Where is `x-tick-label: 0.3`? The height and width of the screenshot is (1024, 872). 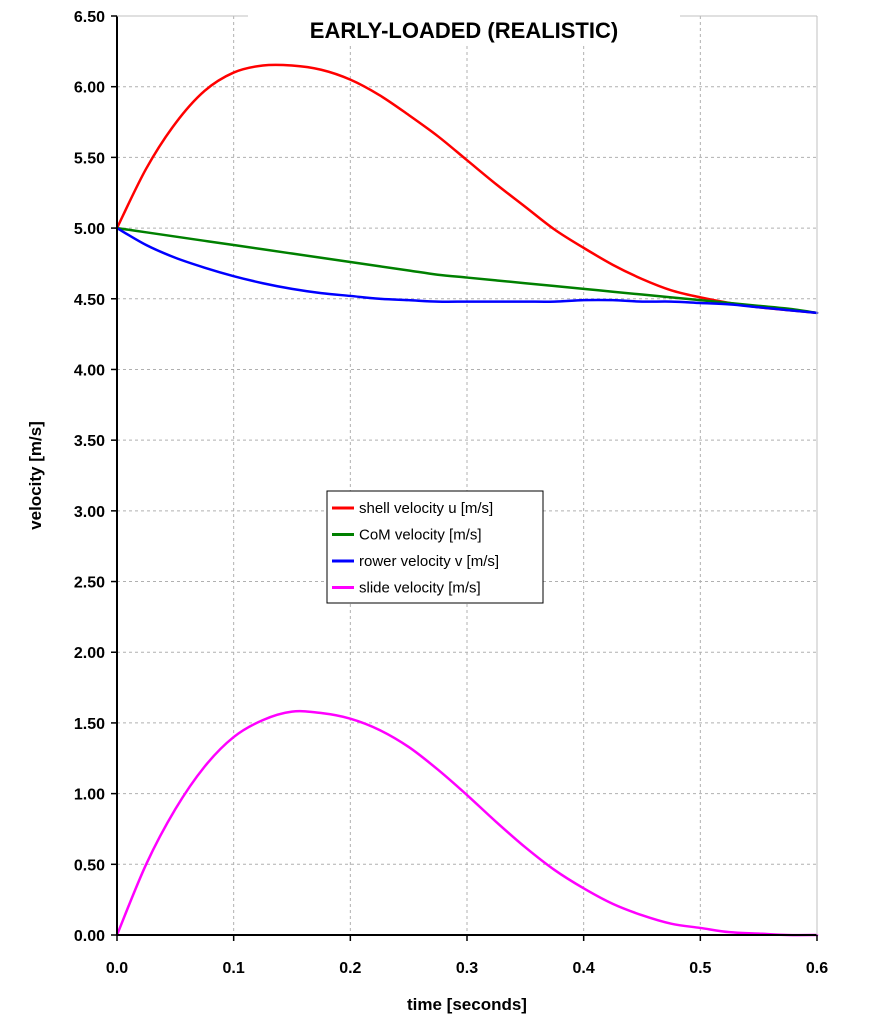
x-tick-label: 0.3 is located at coordinates (467, 968).